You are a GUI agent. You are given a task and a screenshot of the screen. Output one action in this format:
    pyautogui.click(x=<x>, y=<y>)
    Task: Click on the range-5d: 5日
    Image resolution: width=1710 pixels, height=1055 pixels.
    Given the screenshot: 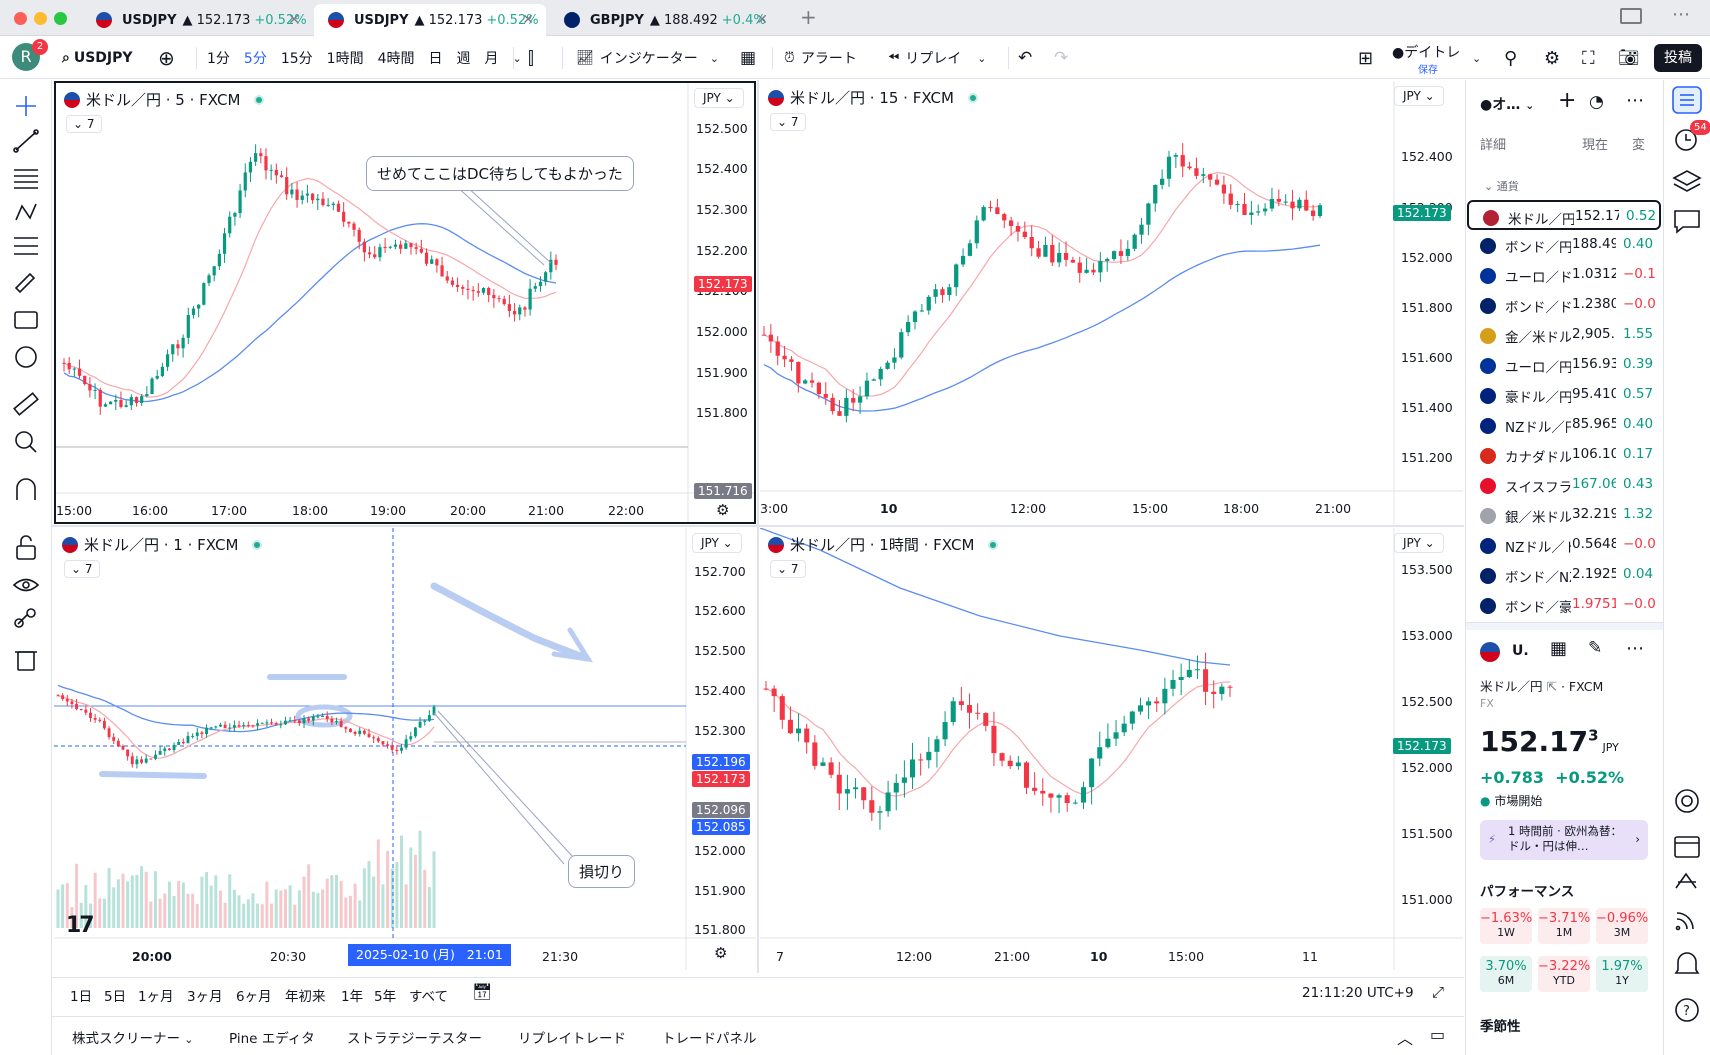 What is the action you would take?
    pyautogui.click(x=115, y=997)
    